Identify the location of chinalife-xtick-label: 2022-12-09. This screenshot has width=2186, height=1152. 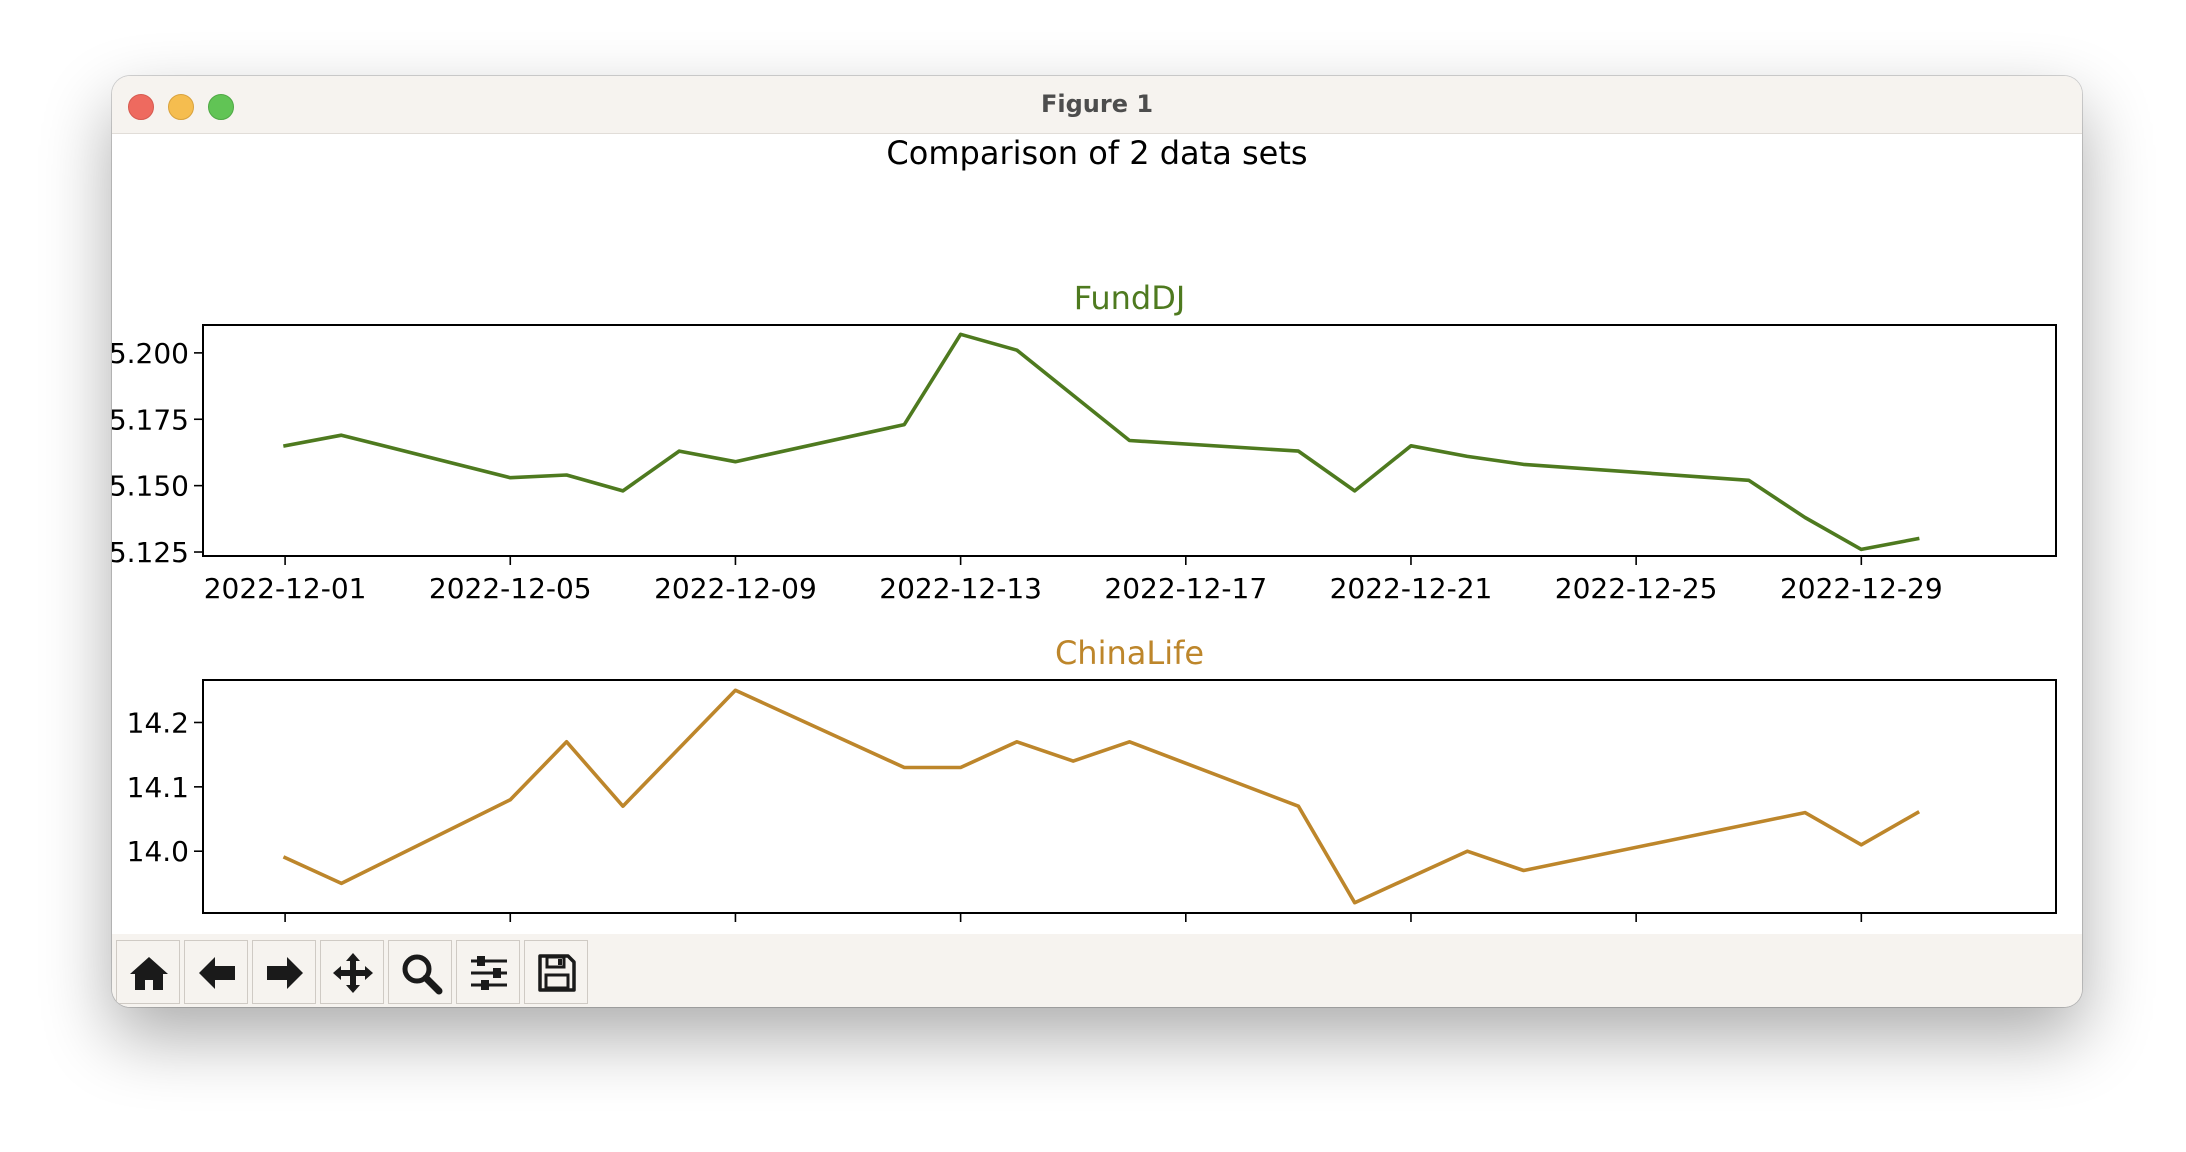
(735, 931).